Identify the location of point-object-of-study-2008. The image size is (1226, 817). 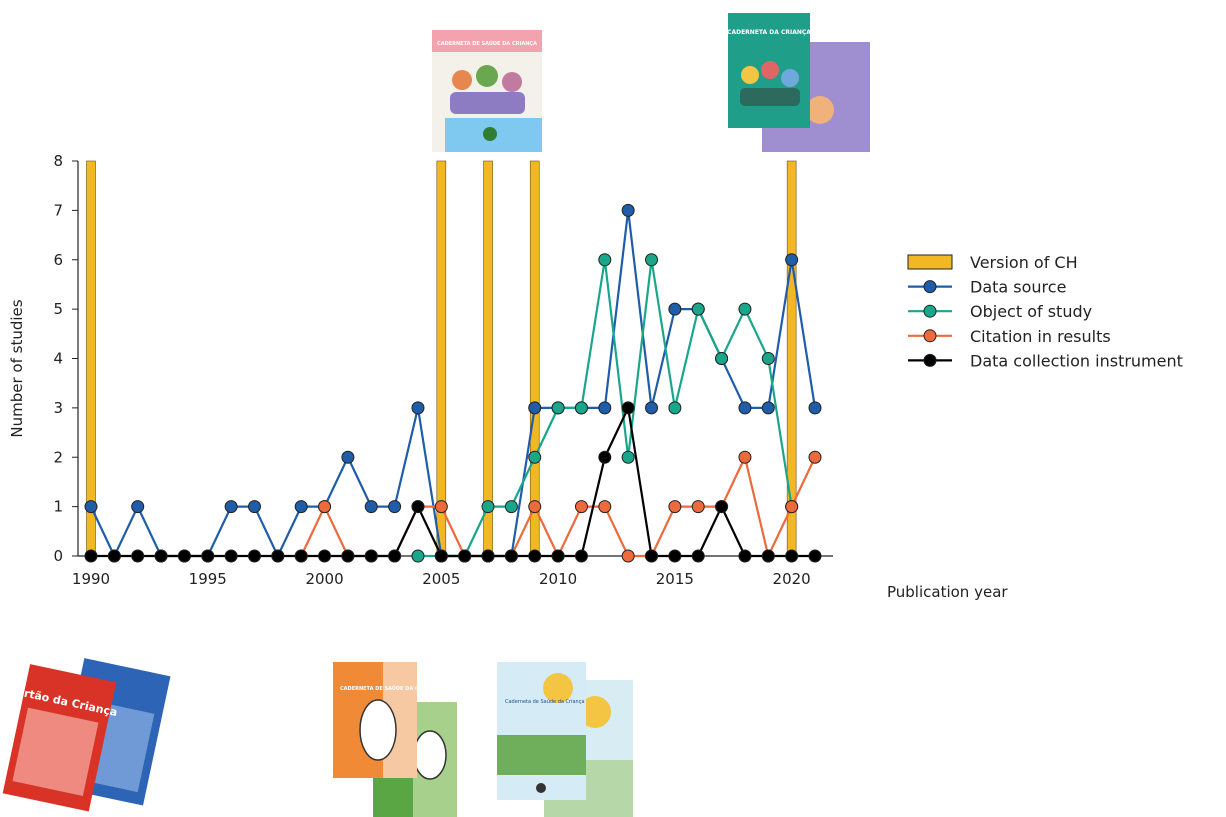
(511, 507).